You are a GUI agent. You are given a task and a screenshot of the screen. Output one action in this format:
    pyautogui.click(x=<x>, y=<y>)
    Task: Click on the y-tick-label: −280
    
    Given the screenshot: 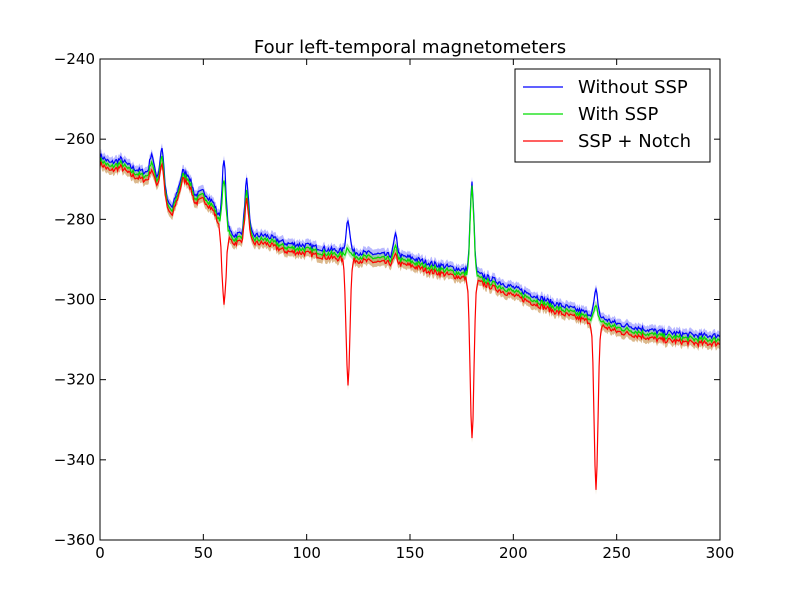 What is the action you would take?
    pyautogui.click(x=74, y=219)
    